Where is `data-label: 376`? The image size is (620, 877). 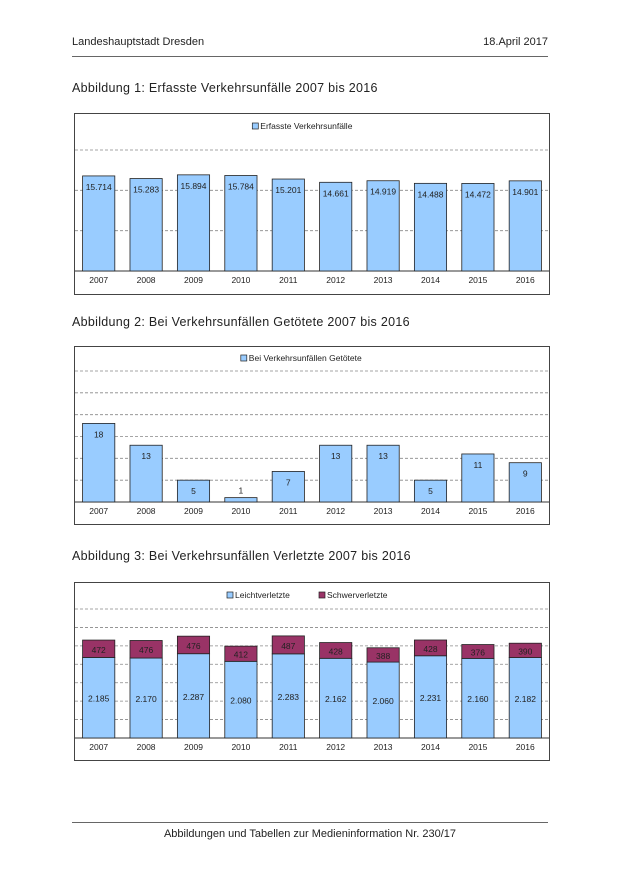
data-label: 376 is located at coordinates (478, 652).